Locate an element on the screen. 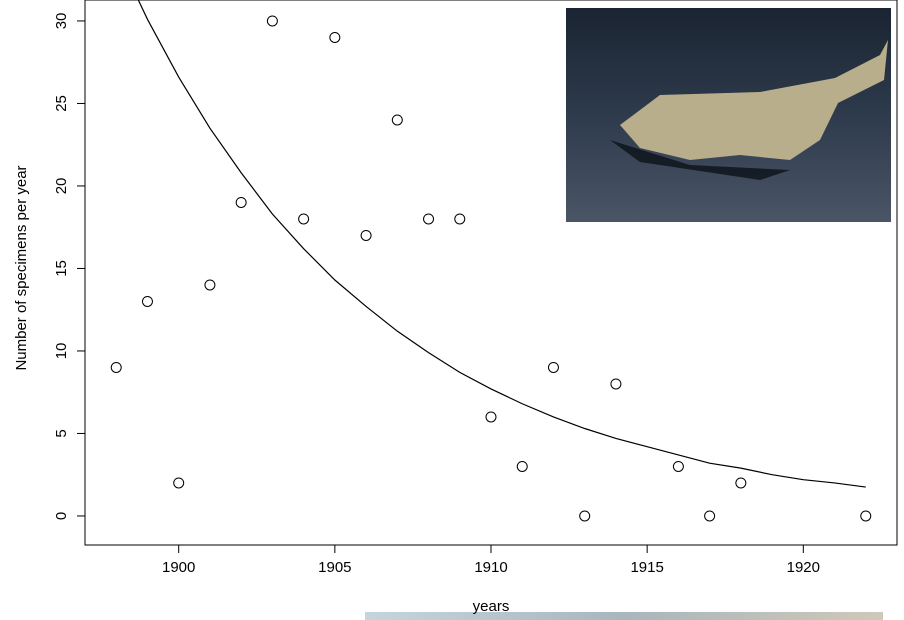 Image resolution: width=904 pixels, height=620 pixels. y-tick-label: 5 is located at coordinates (61, 433).